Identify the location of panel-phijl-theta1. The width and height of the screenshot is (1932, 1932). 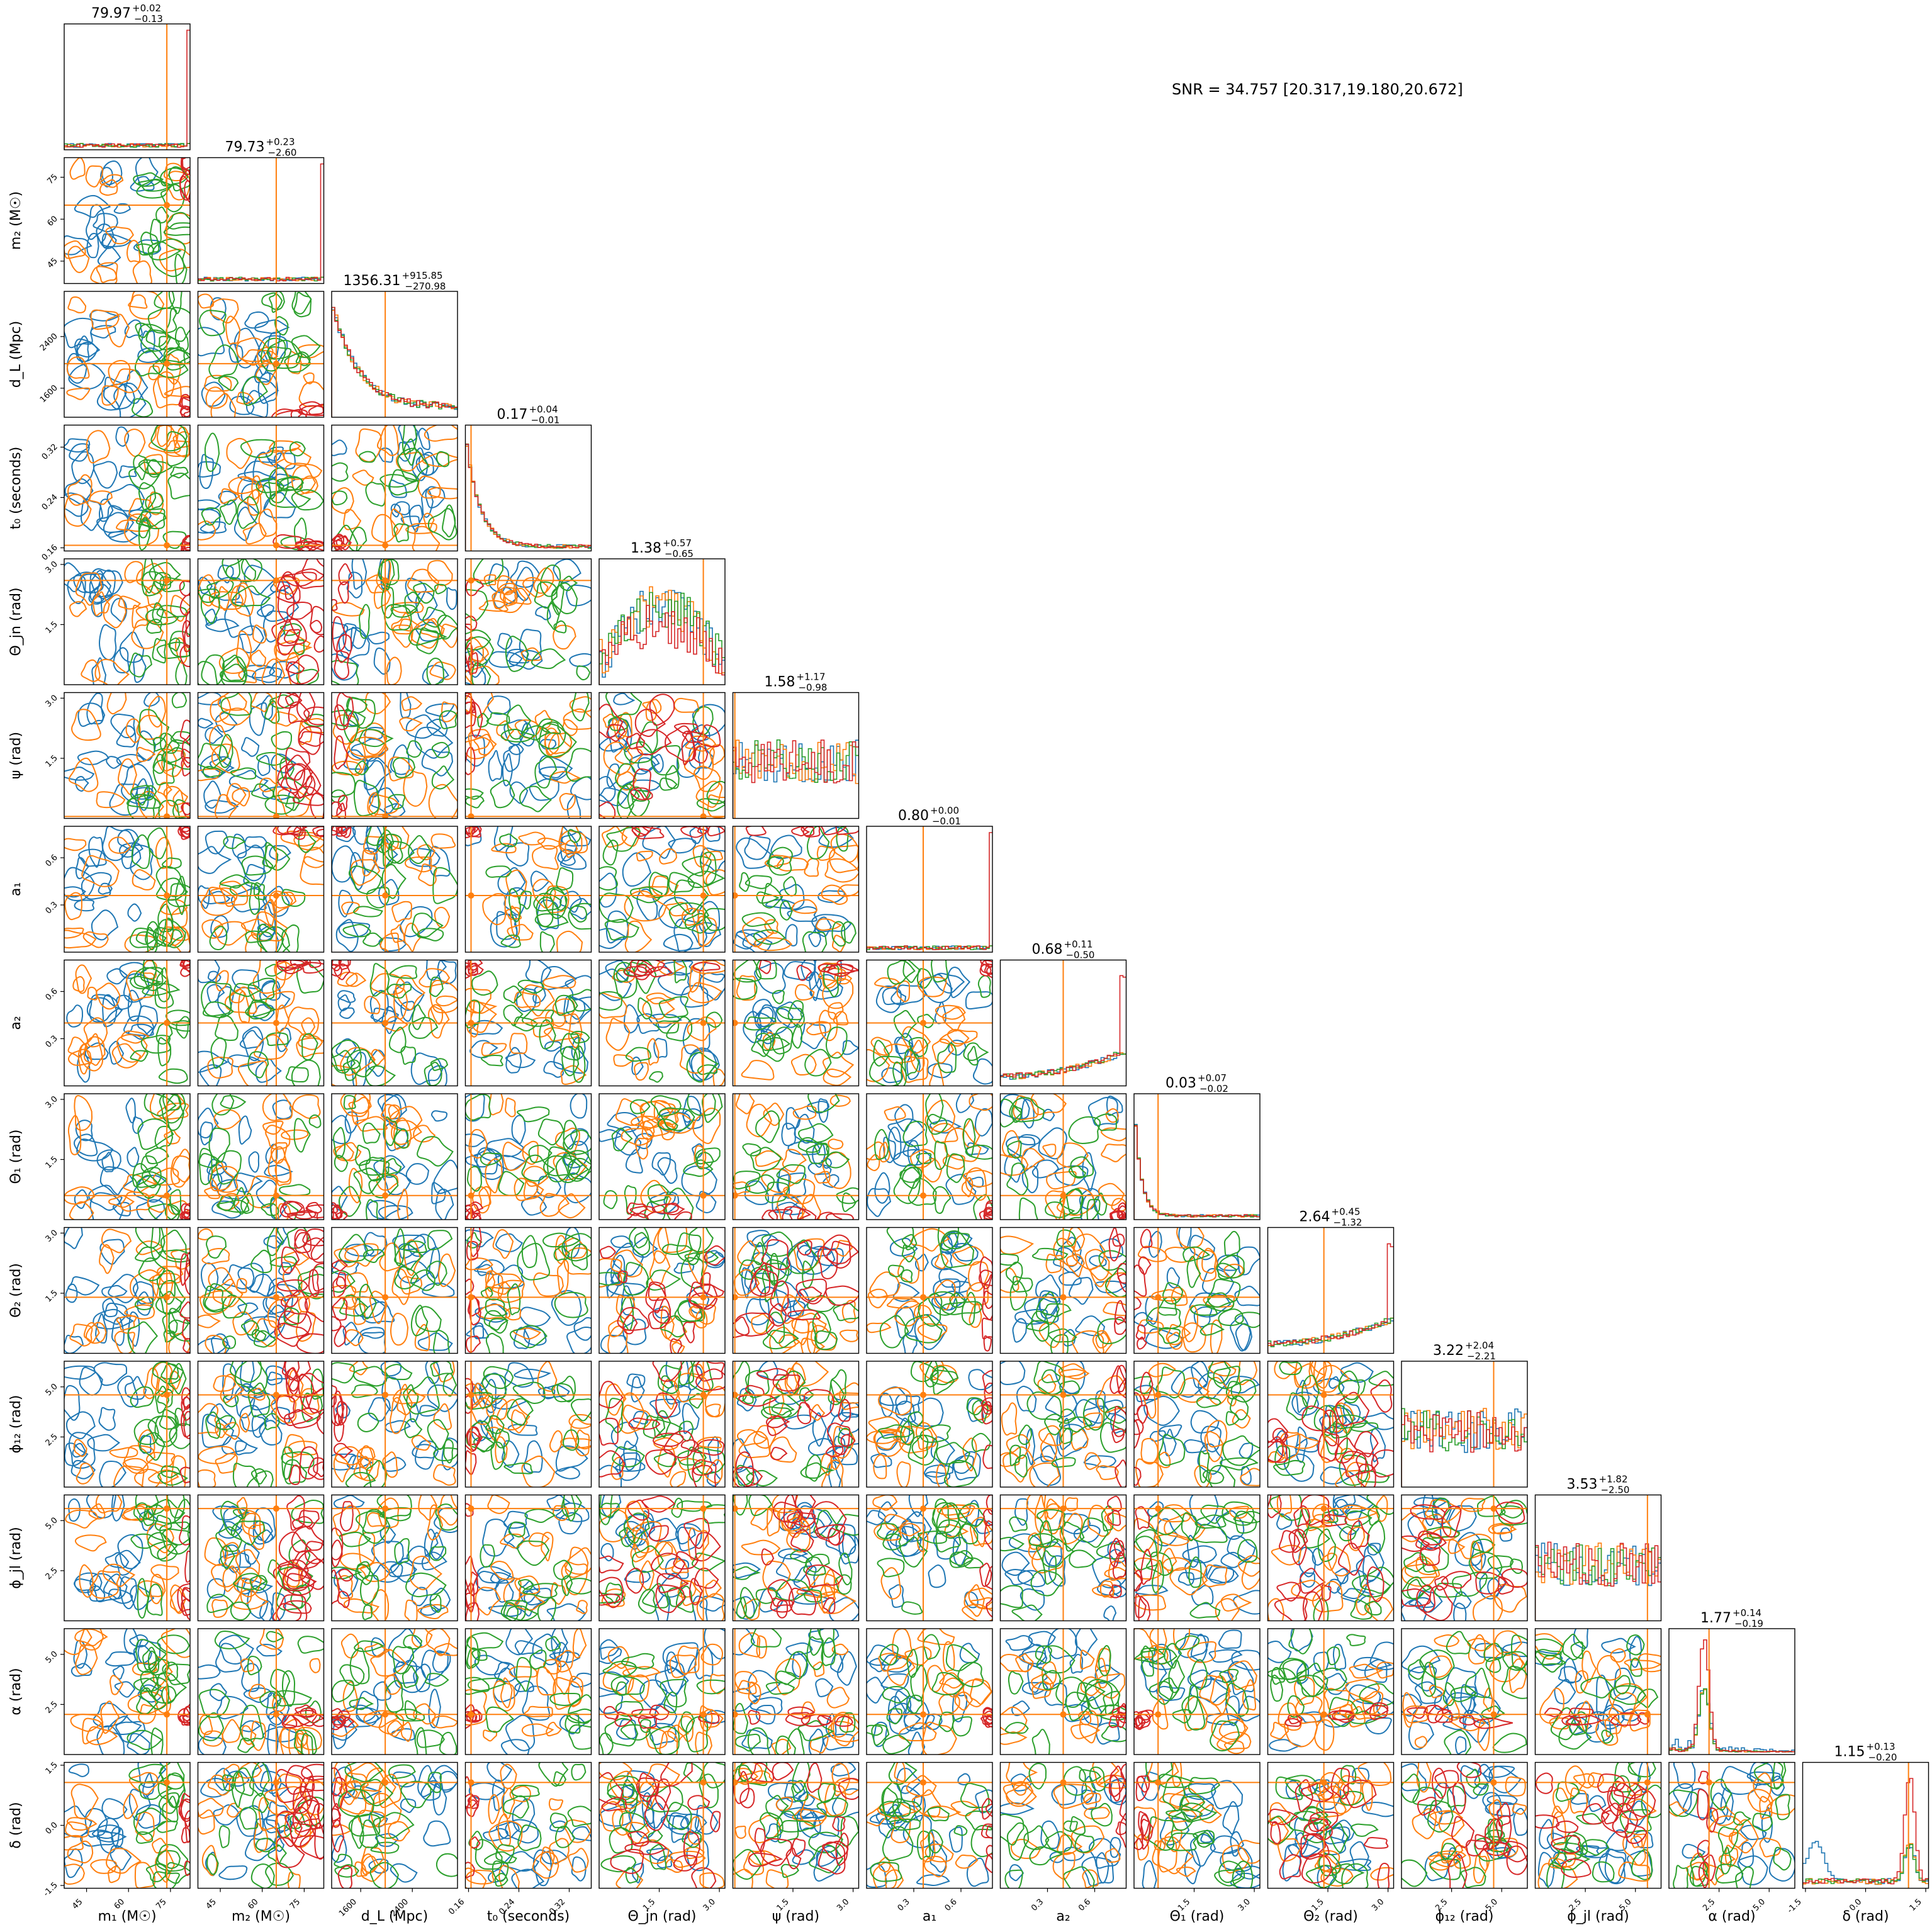
(1198, 1558).